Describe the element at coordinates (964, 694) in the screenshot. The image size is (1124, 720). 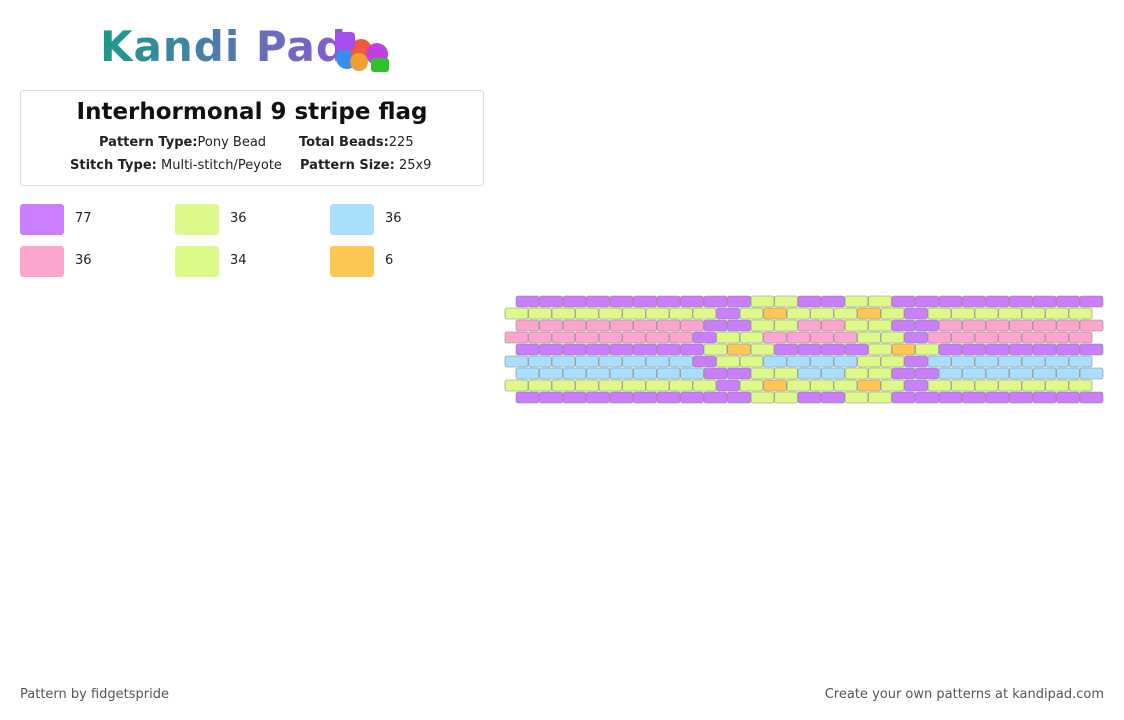
I see `footer-link: Create your own patterns at kandipad.com` at that location.